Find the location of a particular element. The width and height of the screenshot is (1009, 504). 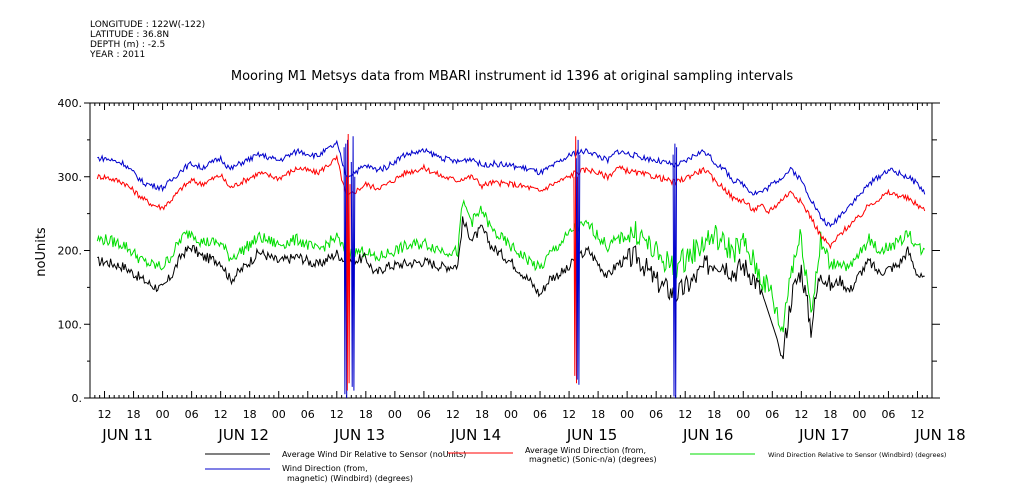

x-day-label: JUN 14 is located at coordinates (475, 435).